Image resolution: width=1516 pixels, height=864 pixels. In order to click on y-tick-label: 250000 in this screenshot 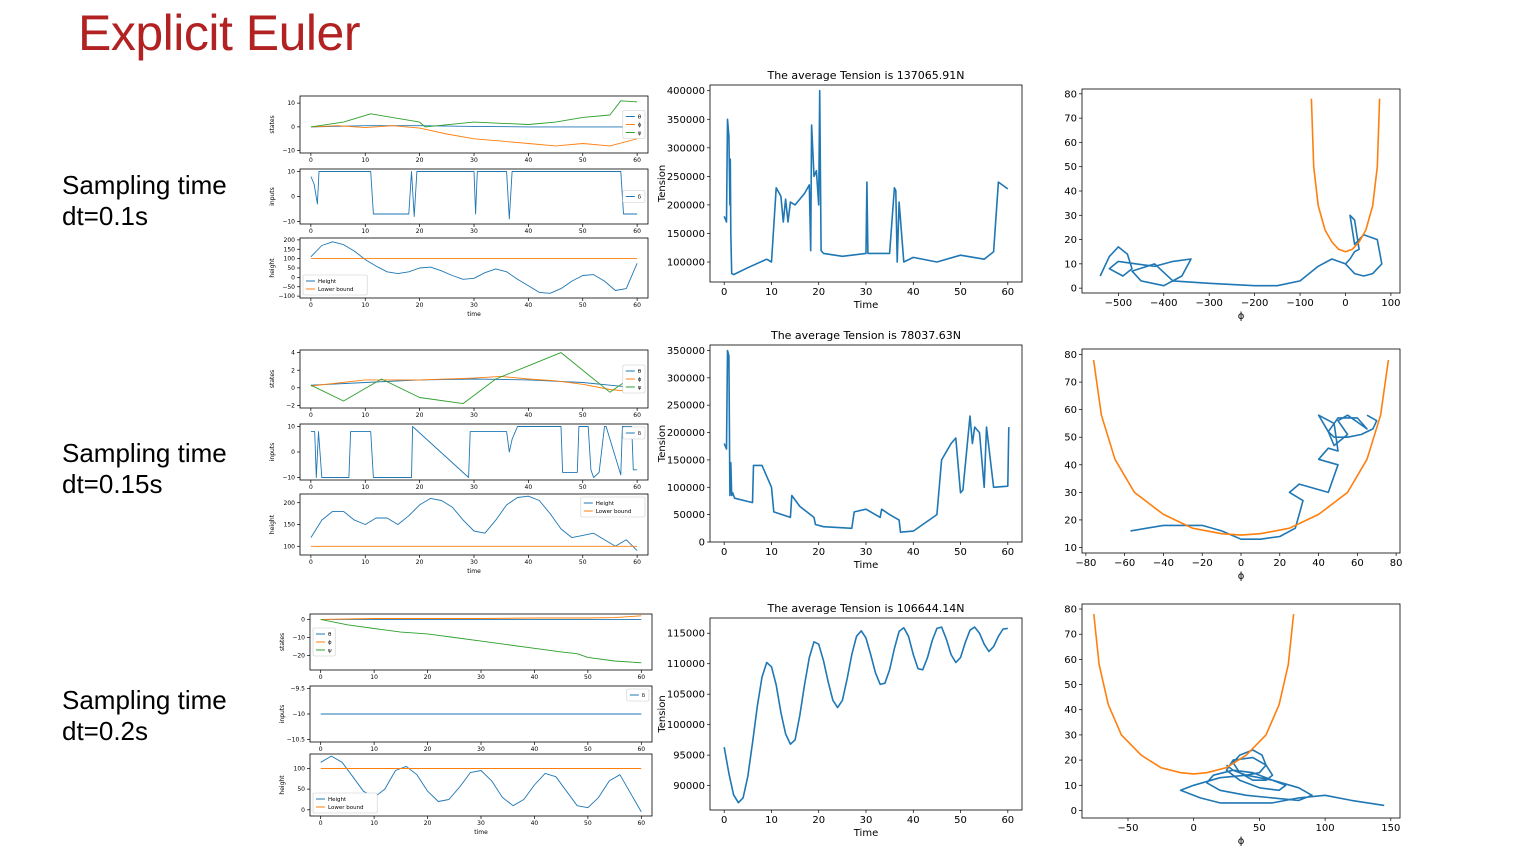, I will do `click(686, 406)`.